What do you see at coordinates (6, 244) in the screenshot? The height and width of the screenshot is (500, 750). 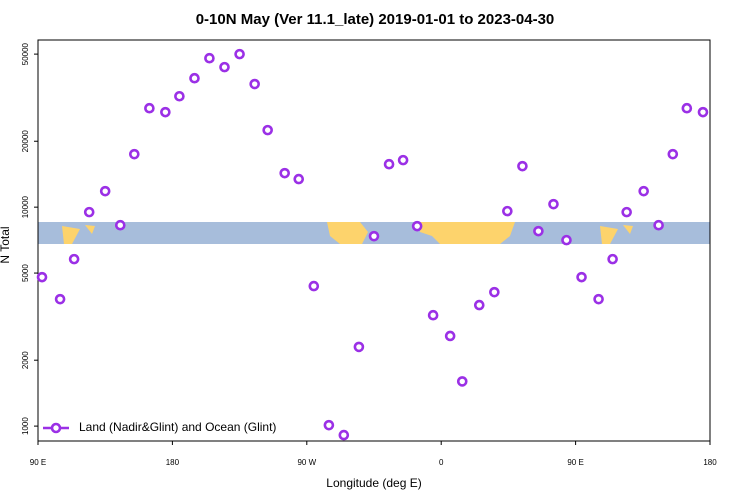 I see `y-axis-label: N Total` at bounding box center [6, 244].